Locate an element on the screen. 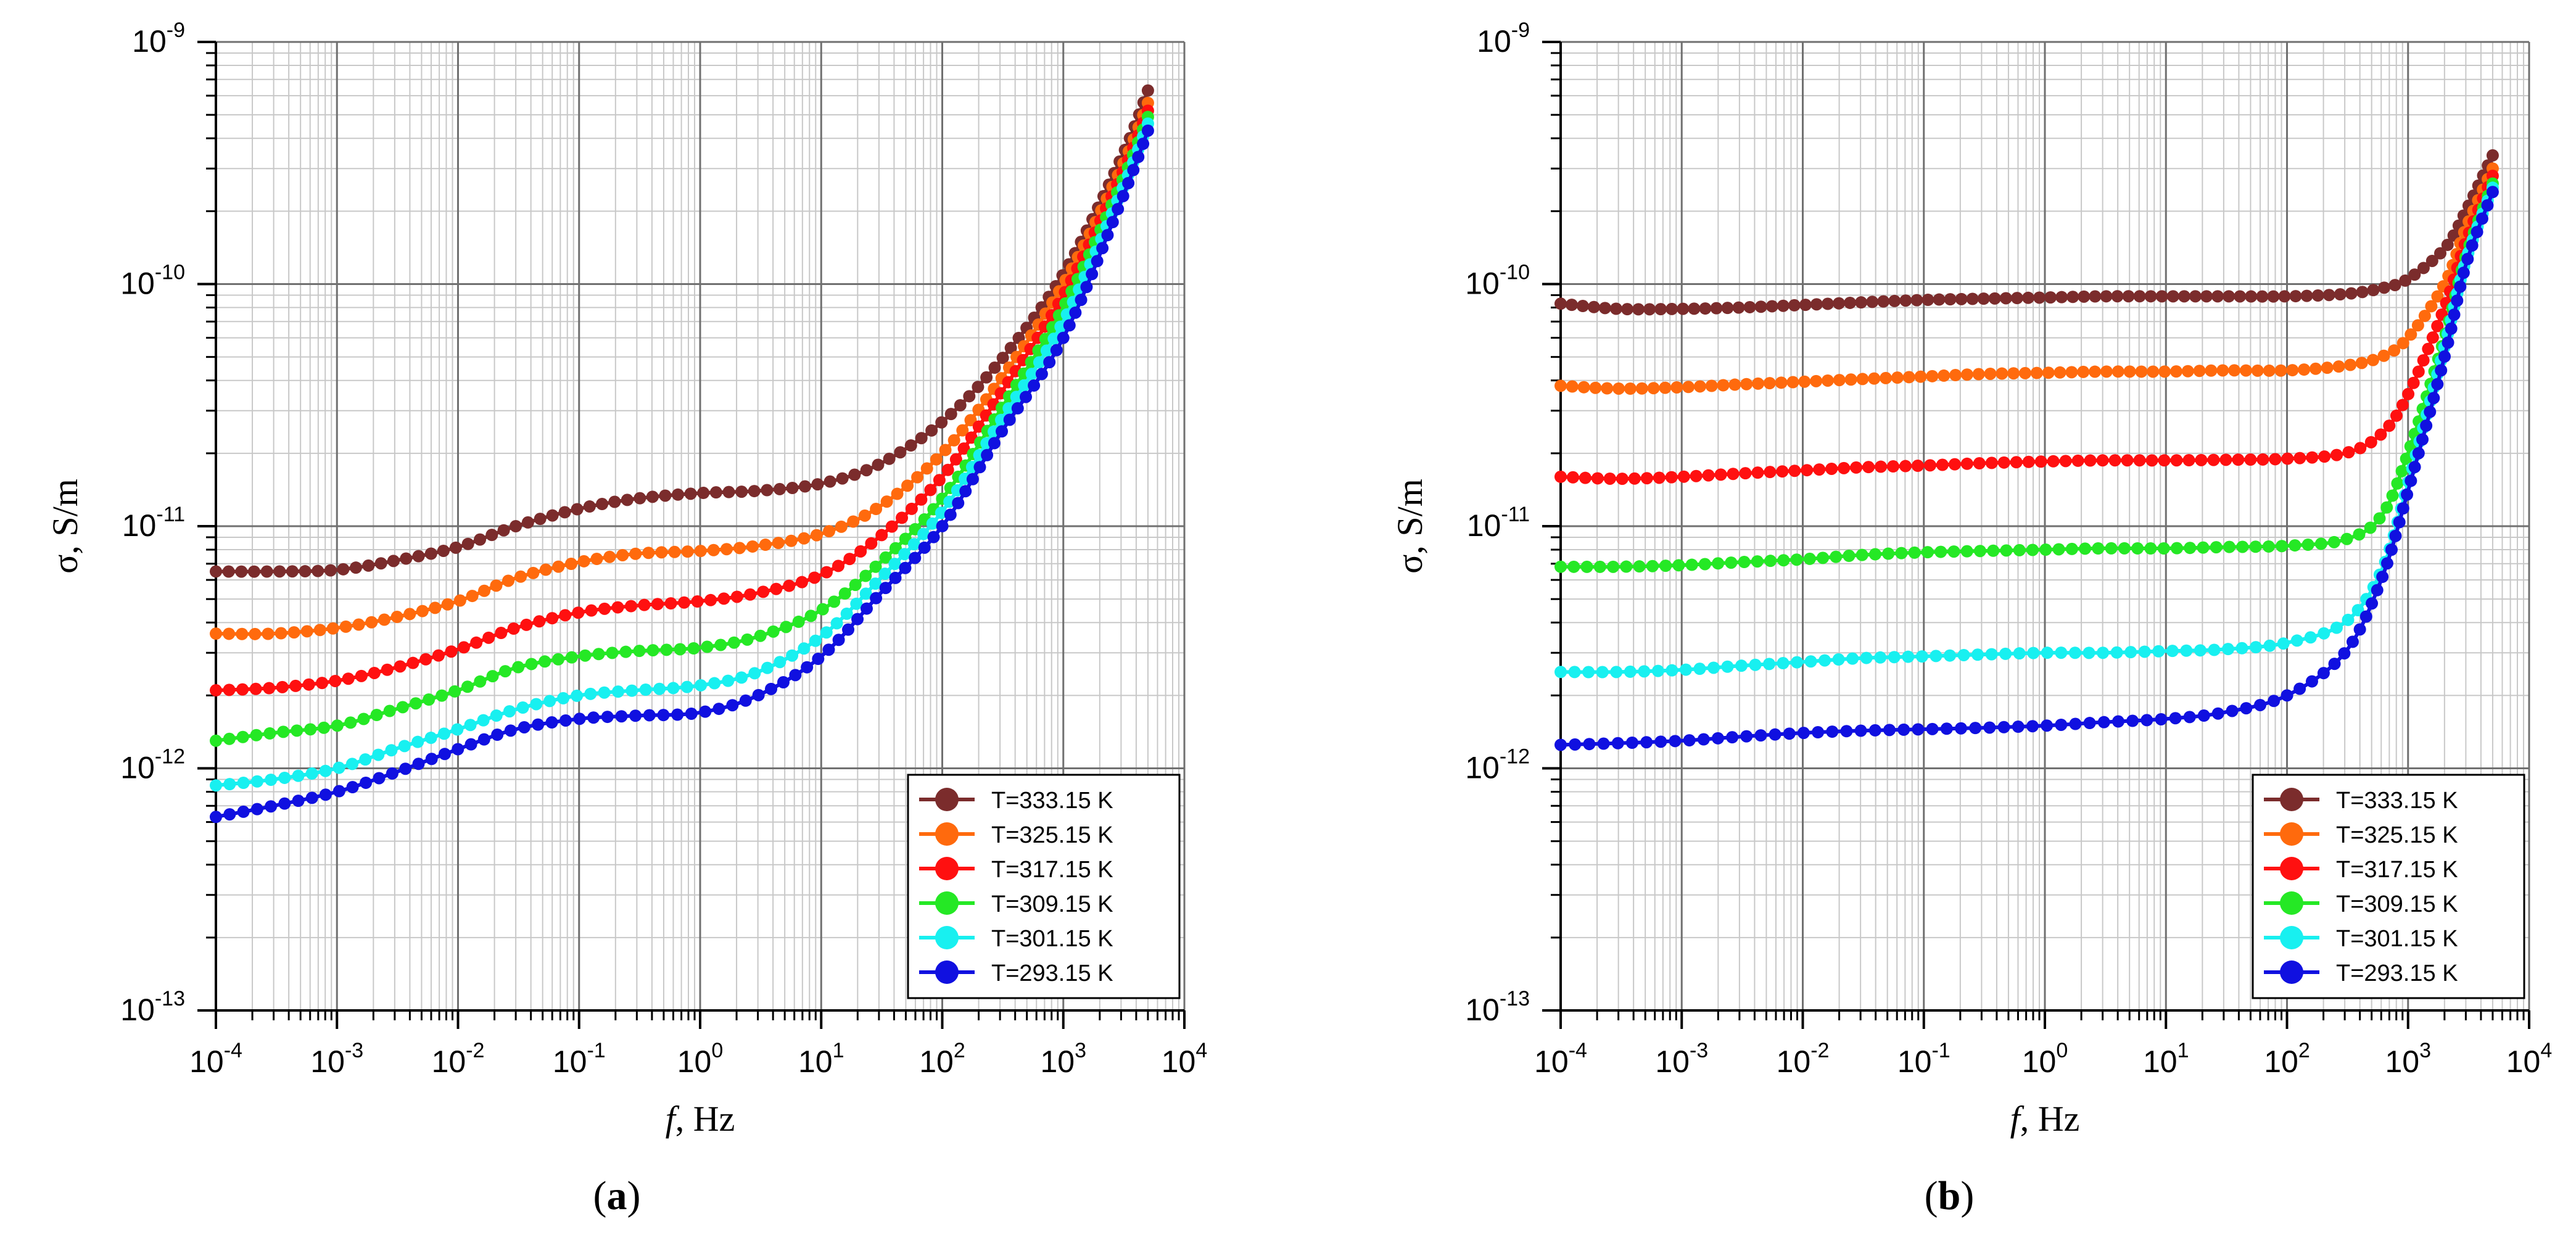 Image resolution: width=2576 pixels, height=1243 pixels. x-axis-title: f, Hz is located at coordinates (2045, 1119).